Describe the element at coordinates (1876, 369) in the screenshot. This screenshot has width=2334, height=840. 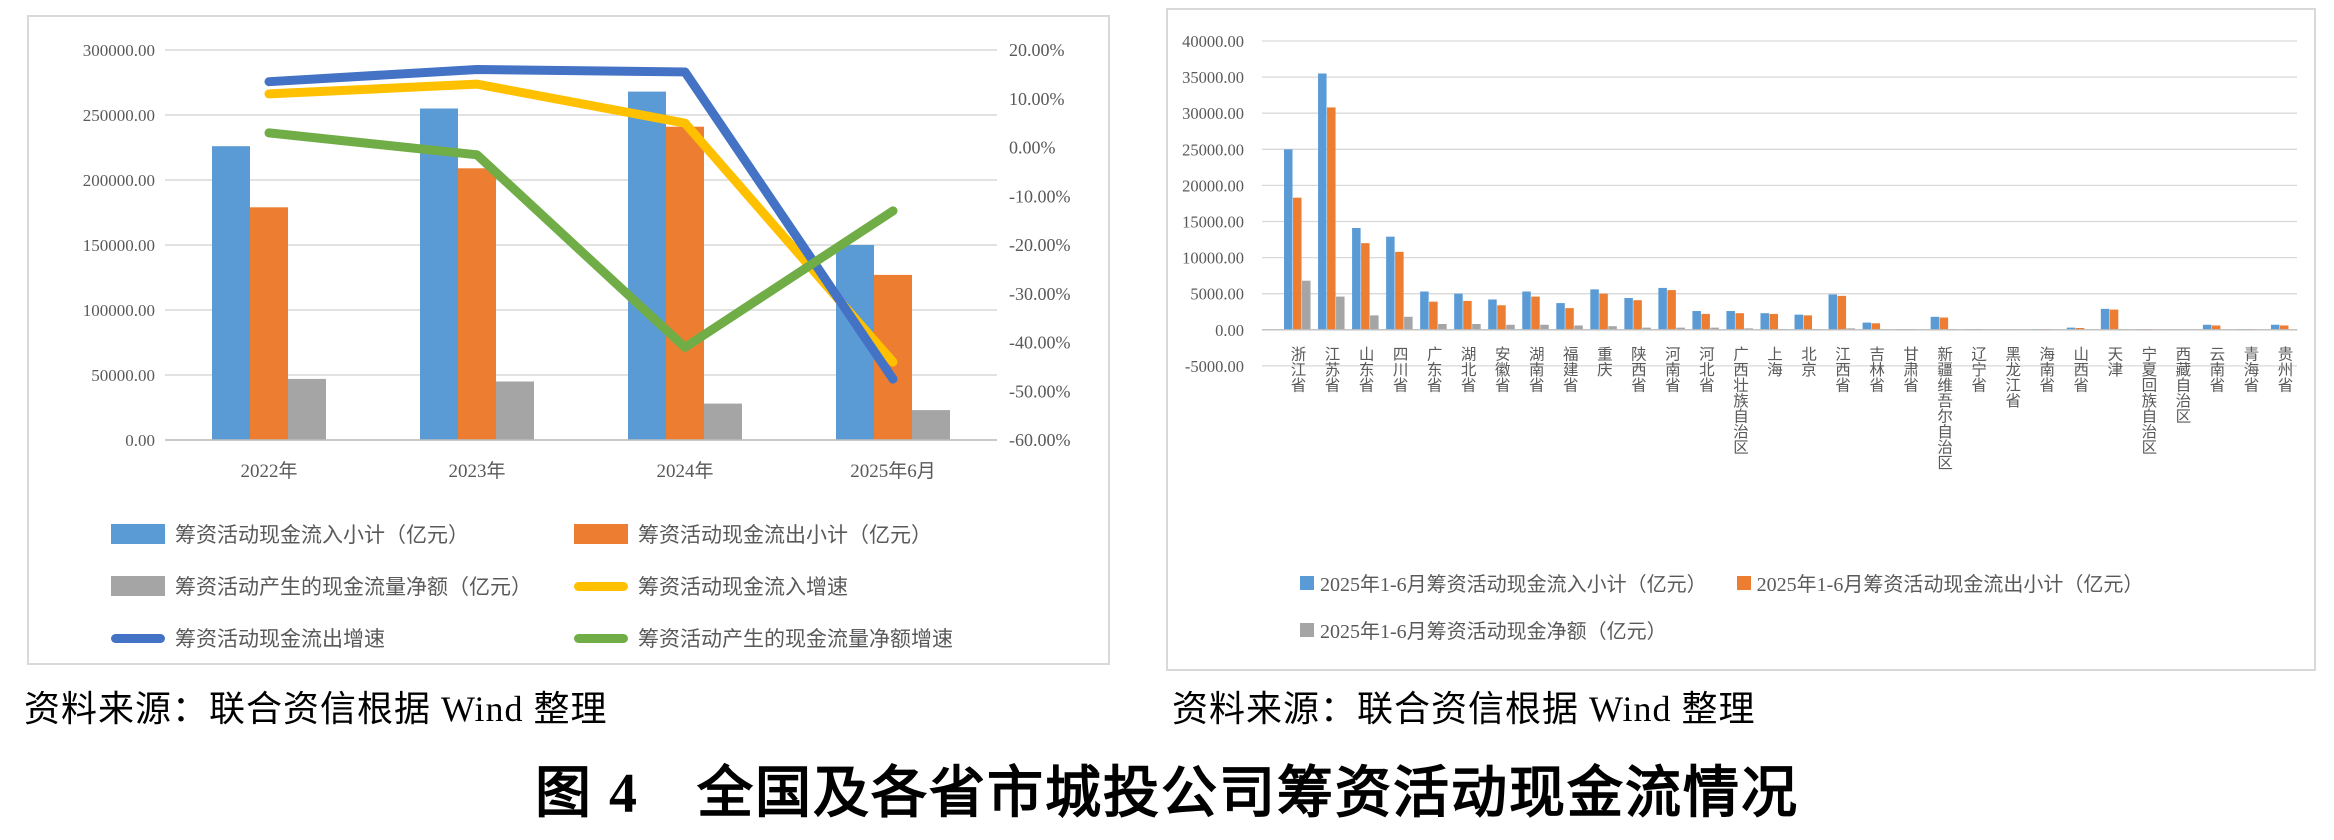
I see `category-label: 吉林省` at that location.